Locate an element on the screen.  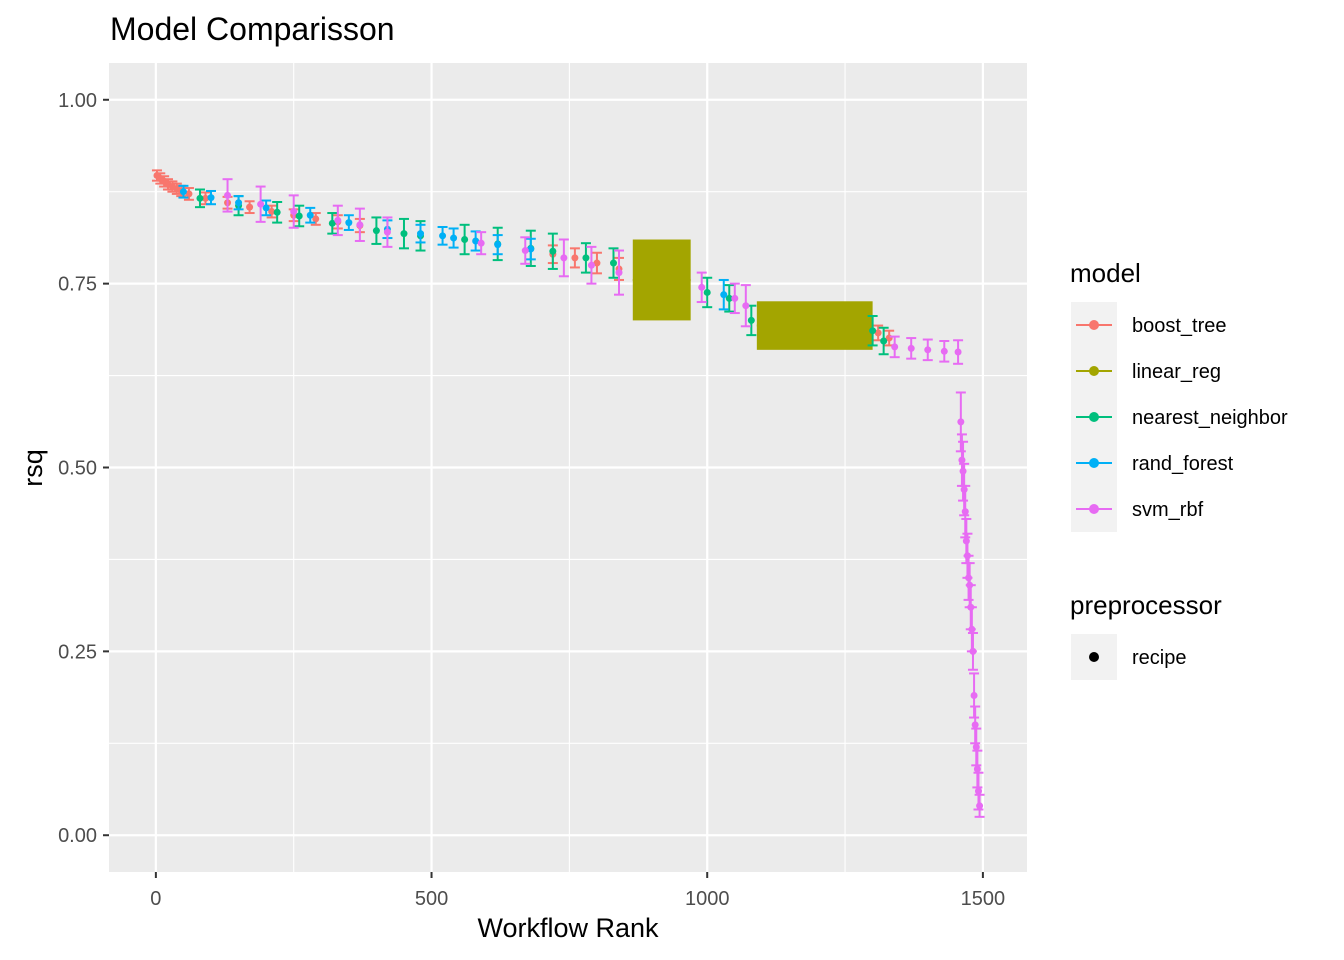
y-axis: 0.00 0.25 0.50 0.75 1.00 is located at coordinates (83, 468).